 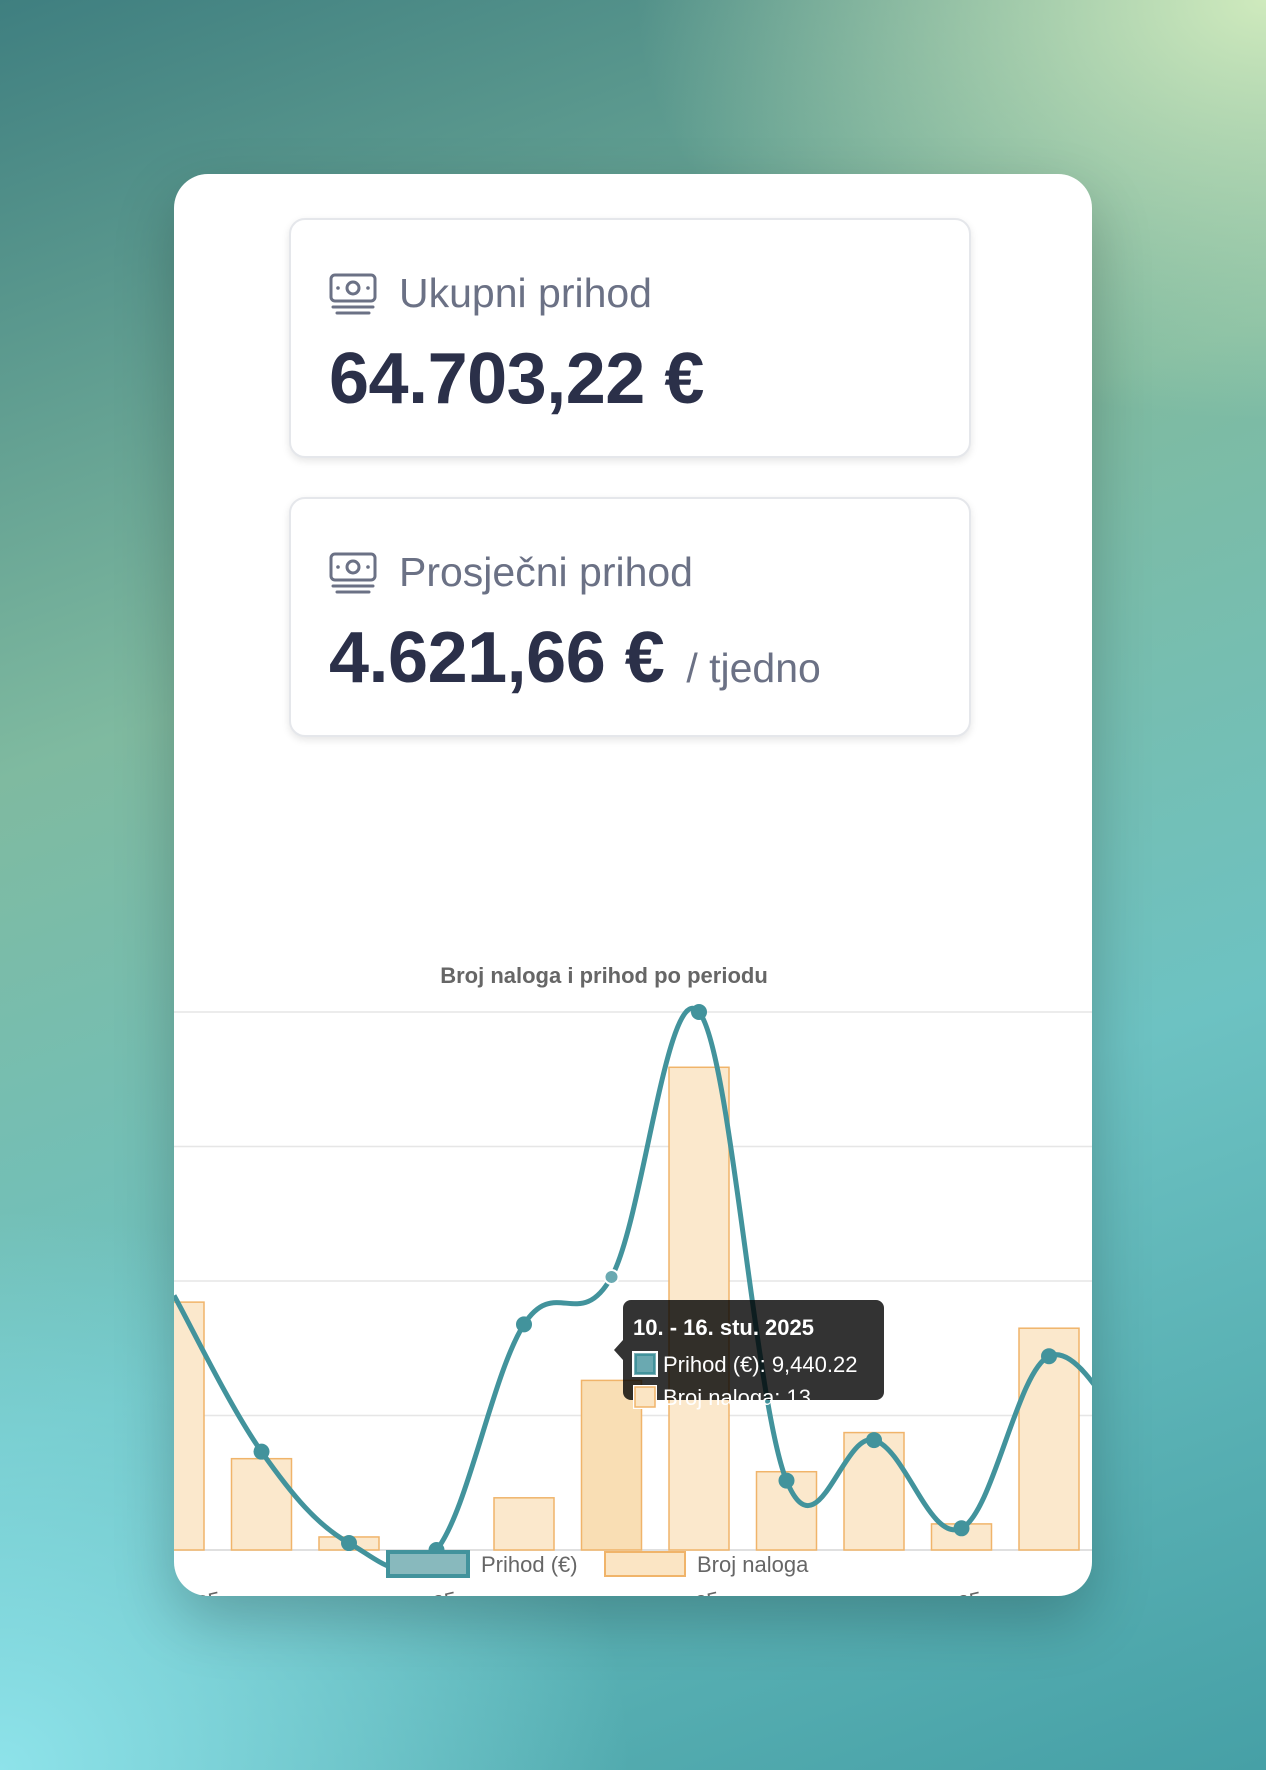 I want to click on legend-item-broj-naloga: Broj naloga, so click(x=706, y=1564).